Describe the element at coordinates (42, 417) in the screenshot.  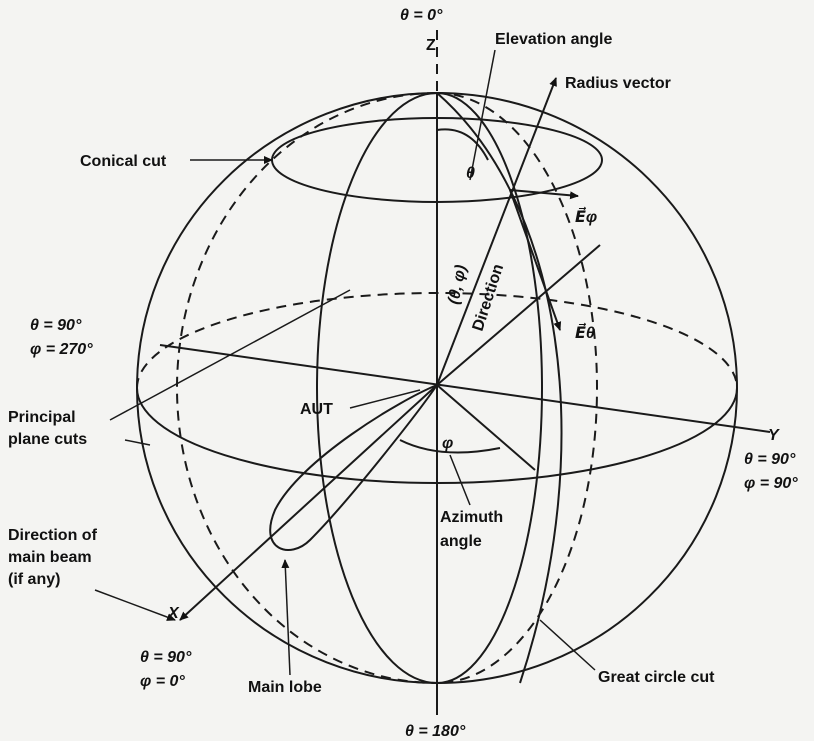
I see `label: Principal` at that location.